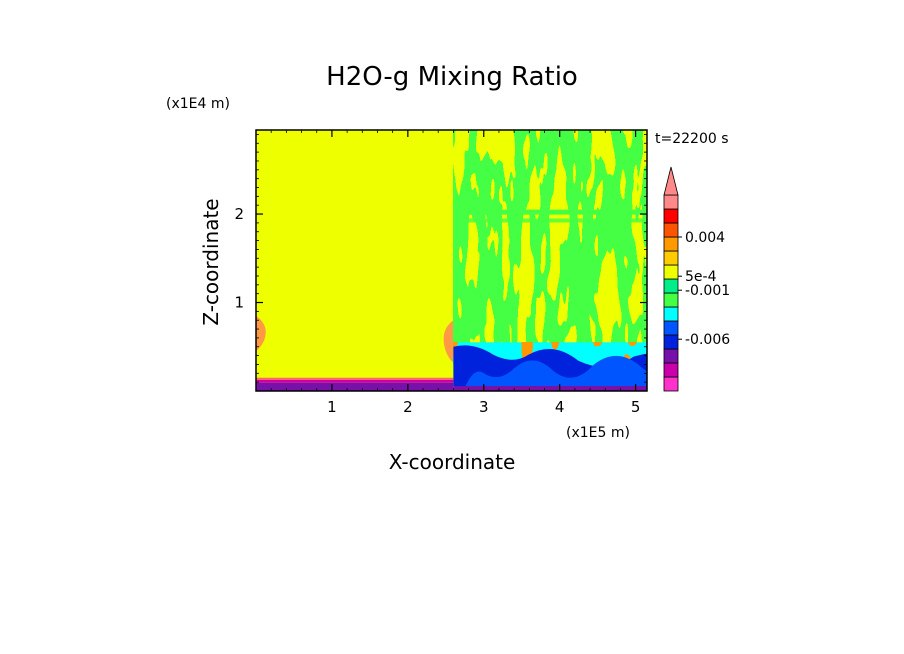  What do you see at coordinates (484, 407) in the screenshot?
I see `x-tick-label-3: 3` at bounding box center [484, 407].